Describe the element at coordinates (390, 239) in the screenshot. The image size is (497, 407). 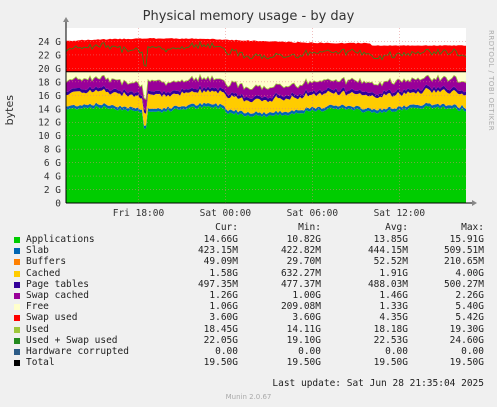
I see `legend-avg-value: 13.85G` at that location.